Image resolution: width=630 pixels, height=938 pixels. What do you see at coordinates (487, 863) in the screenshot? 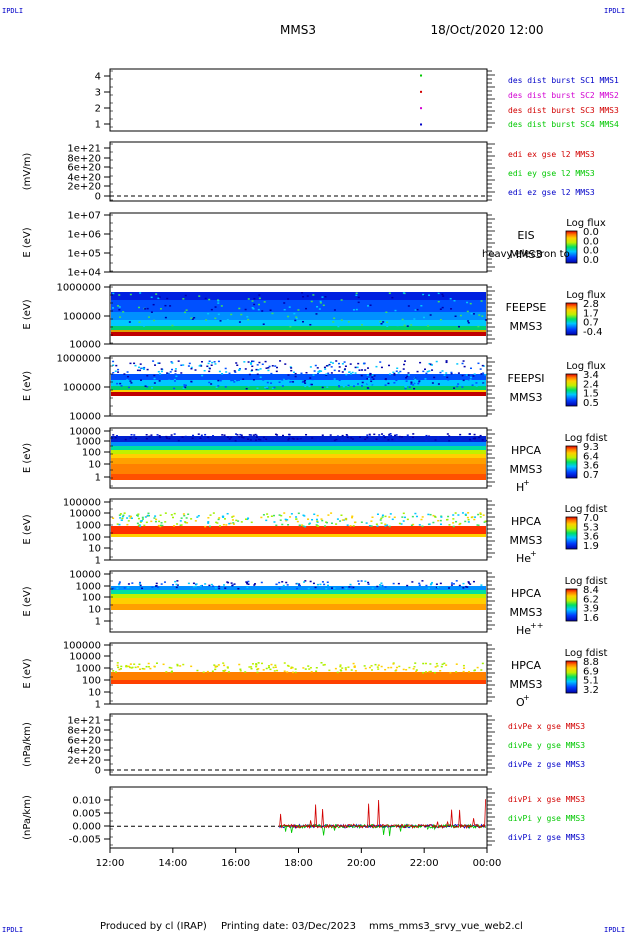
I see `x-tick-label: 00:00` at bounding box center [487, 863].